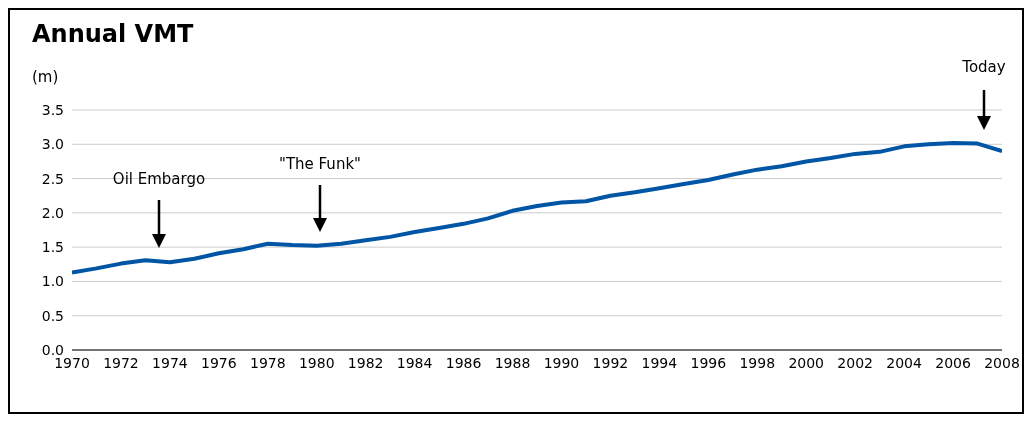  What do you see at coordinates (170, 362) in the screenshot?
I see `x-tick-label: 1974` at bounding box center [170, 362].